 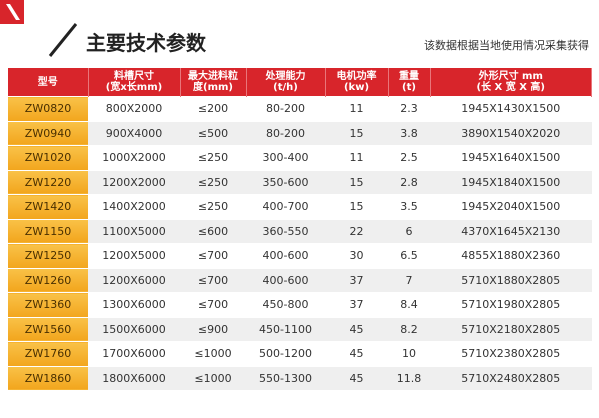 I want to click on table-cell: 1945X1840X1500, so click(x=511, y=182).